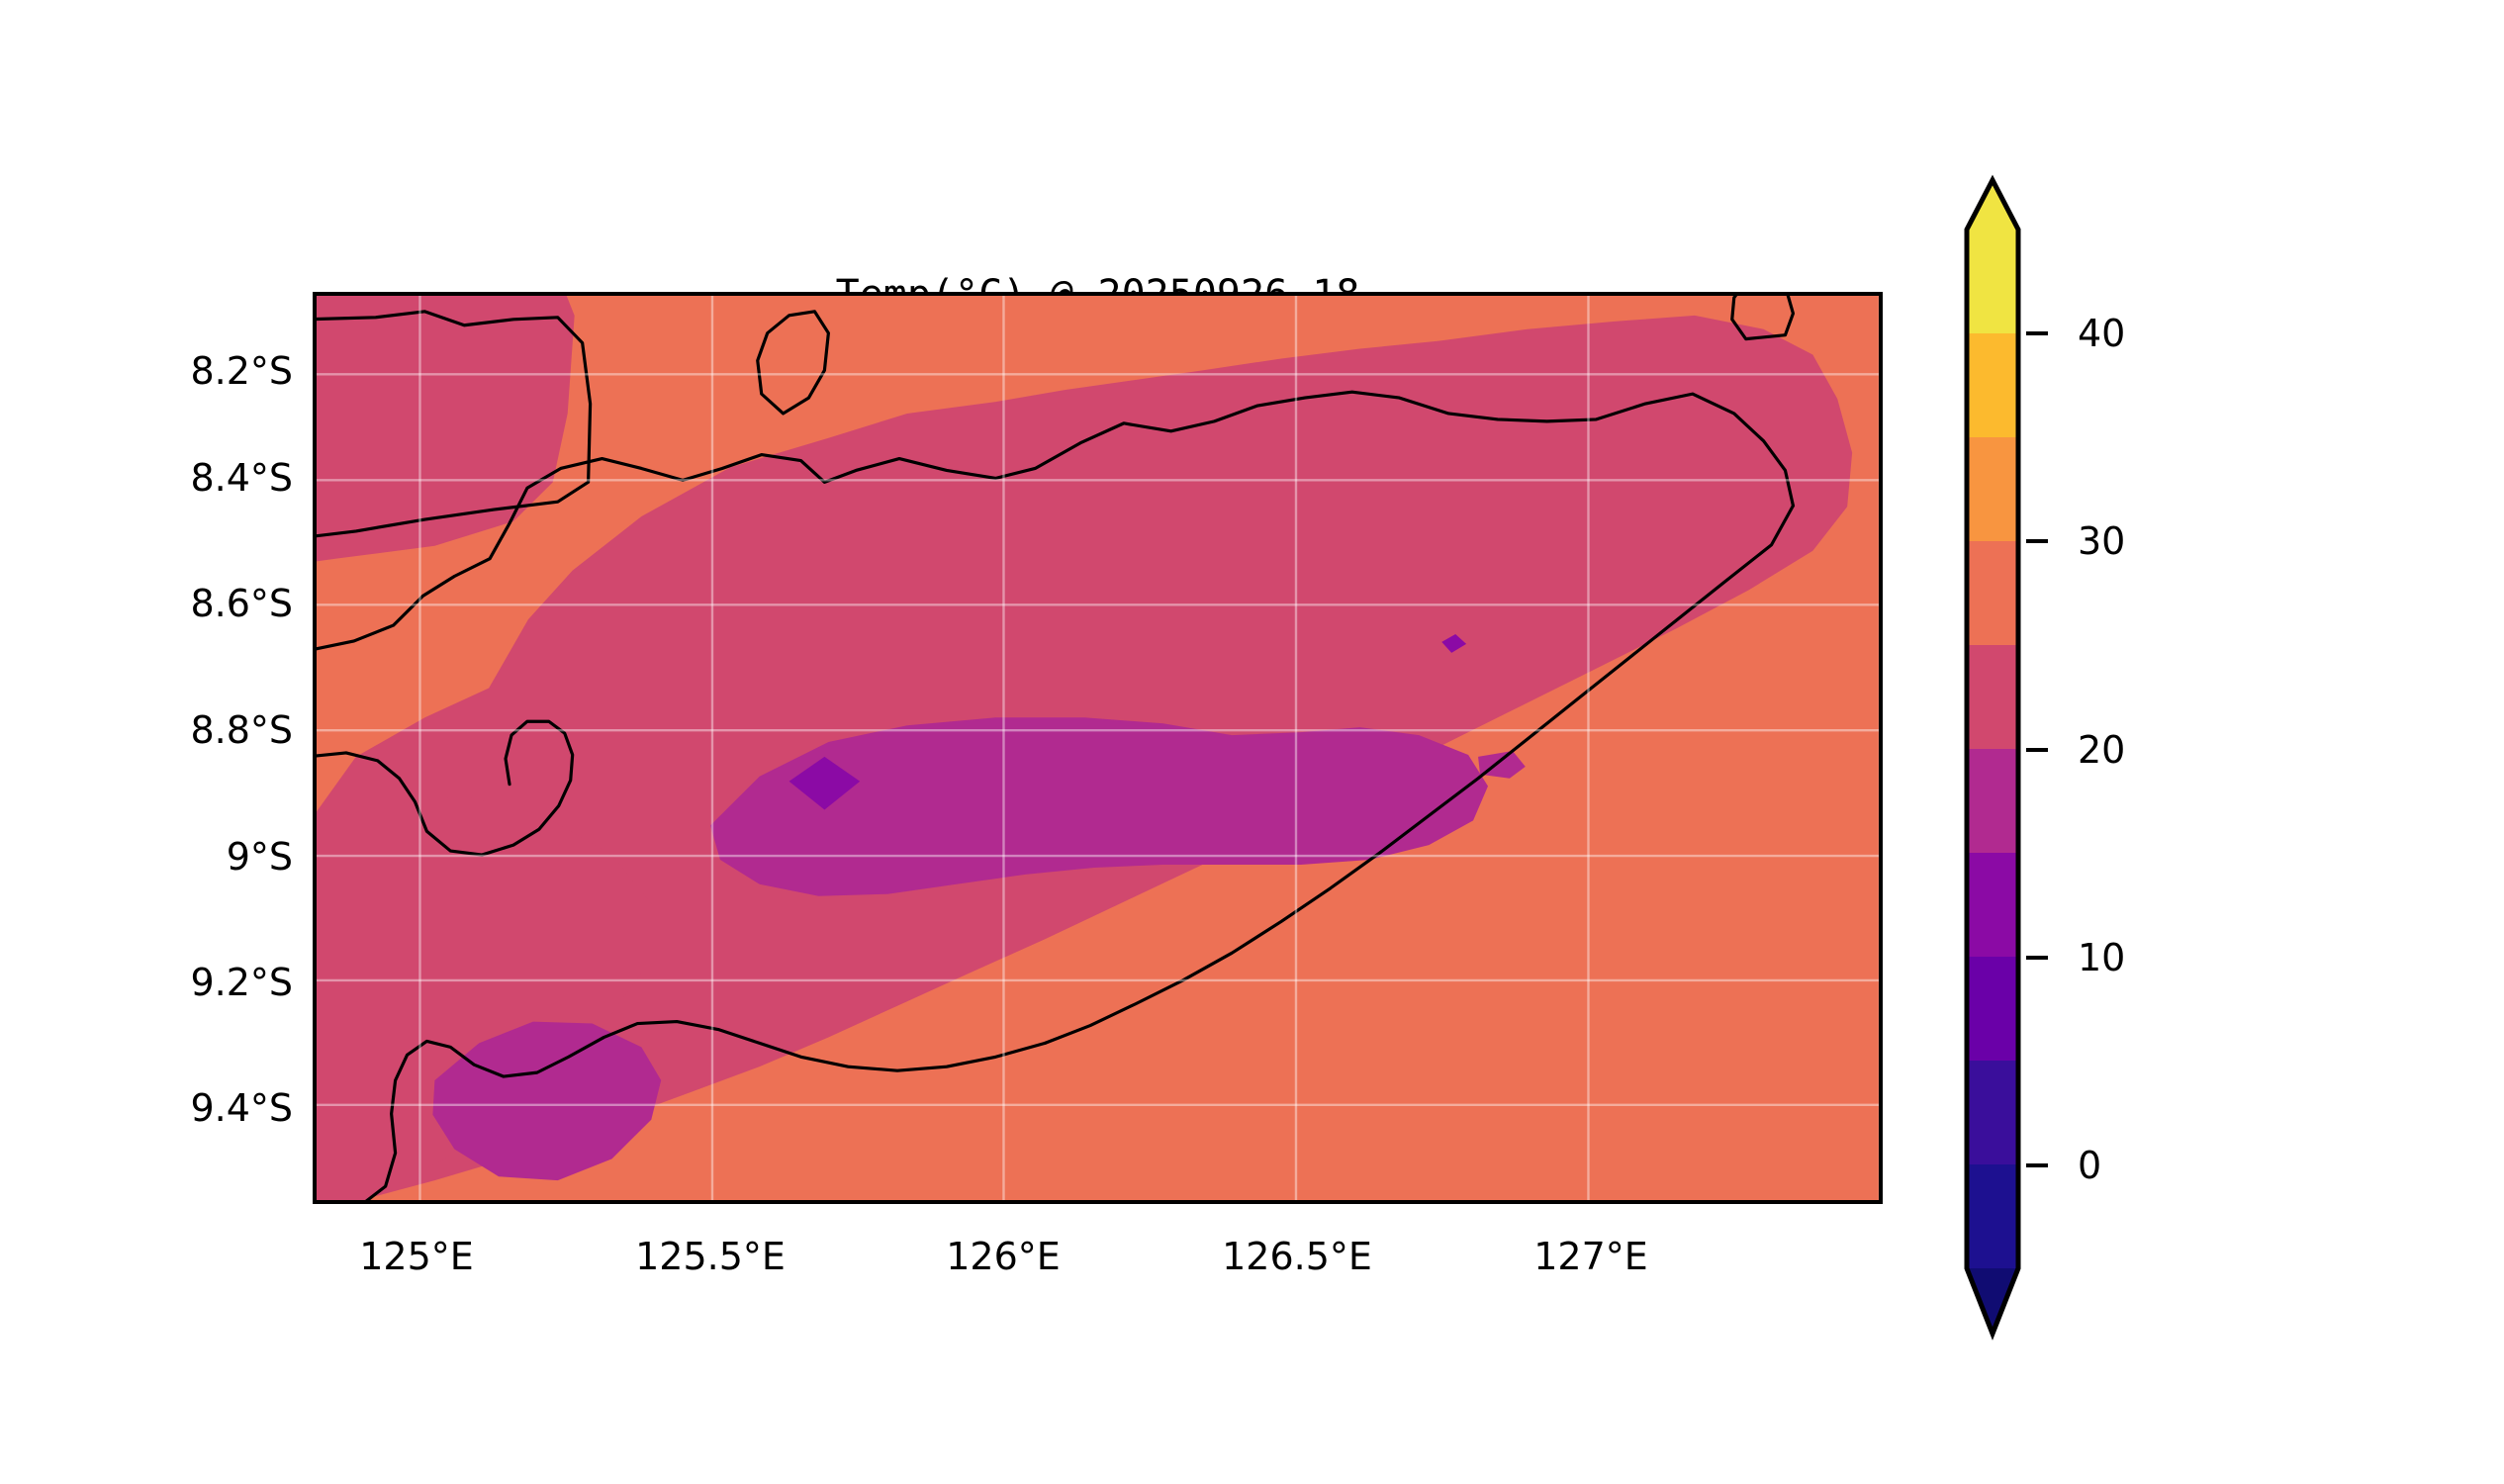 The height and width of the screenshot is (1484, 2504). What do you see at coordinates (241, 982) in the screenshot?
I see `y-tick-label-5: 9.2°S` at bounding box center [241, 982].